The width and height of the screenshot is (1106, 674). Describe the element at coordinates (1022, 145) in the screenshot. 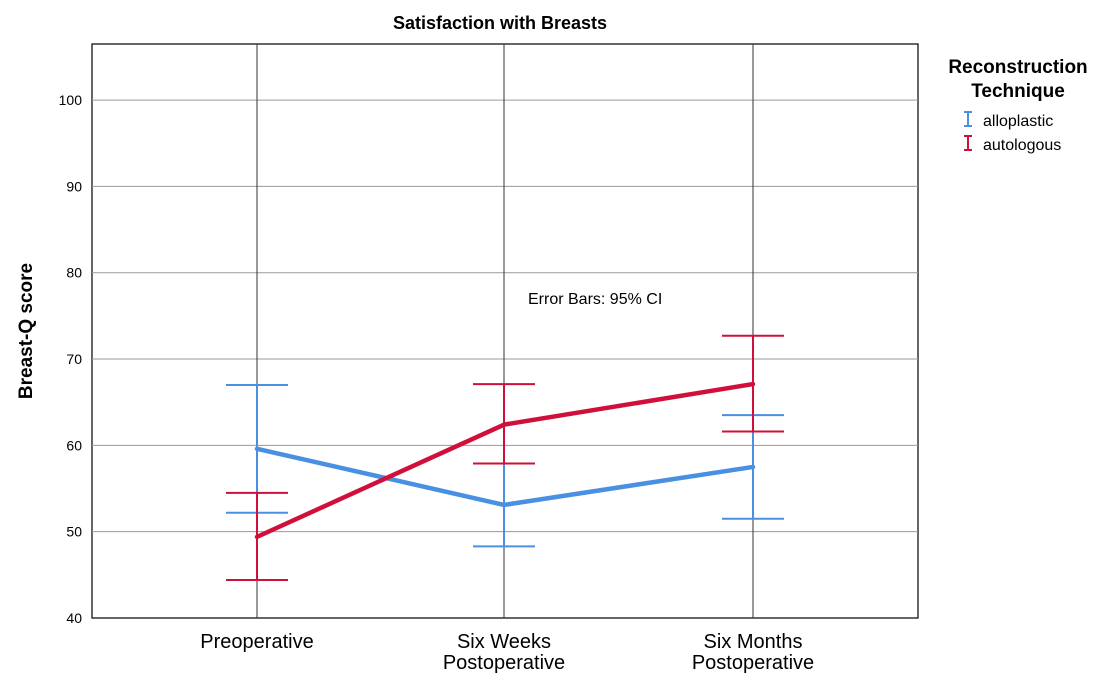

I see `legend-label: autologous` at that location.